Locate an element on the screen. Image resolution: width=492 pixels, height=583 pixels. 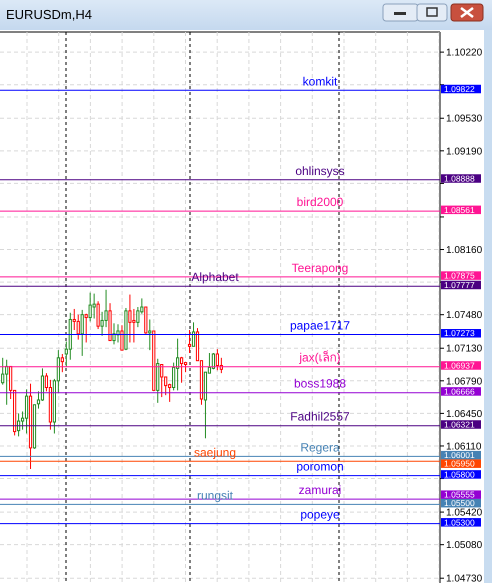
ref-line-label: papae1717 is located at coordinates (320, 325).